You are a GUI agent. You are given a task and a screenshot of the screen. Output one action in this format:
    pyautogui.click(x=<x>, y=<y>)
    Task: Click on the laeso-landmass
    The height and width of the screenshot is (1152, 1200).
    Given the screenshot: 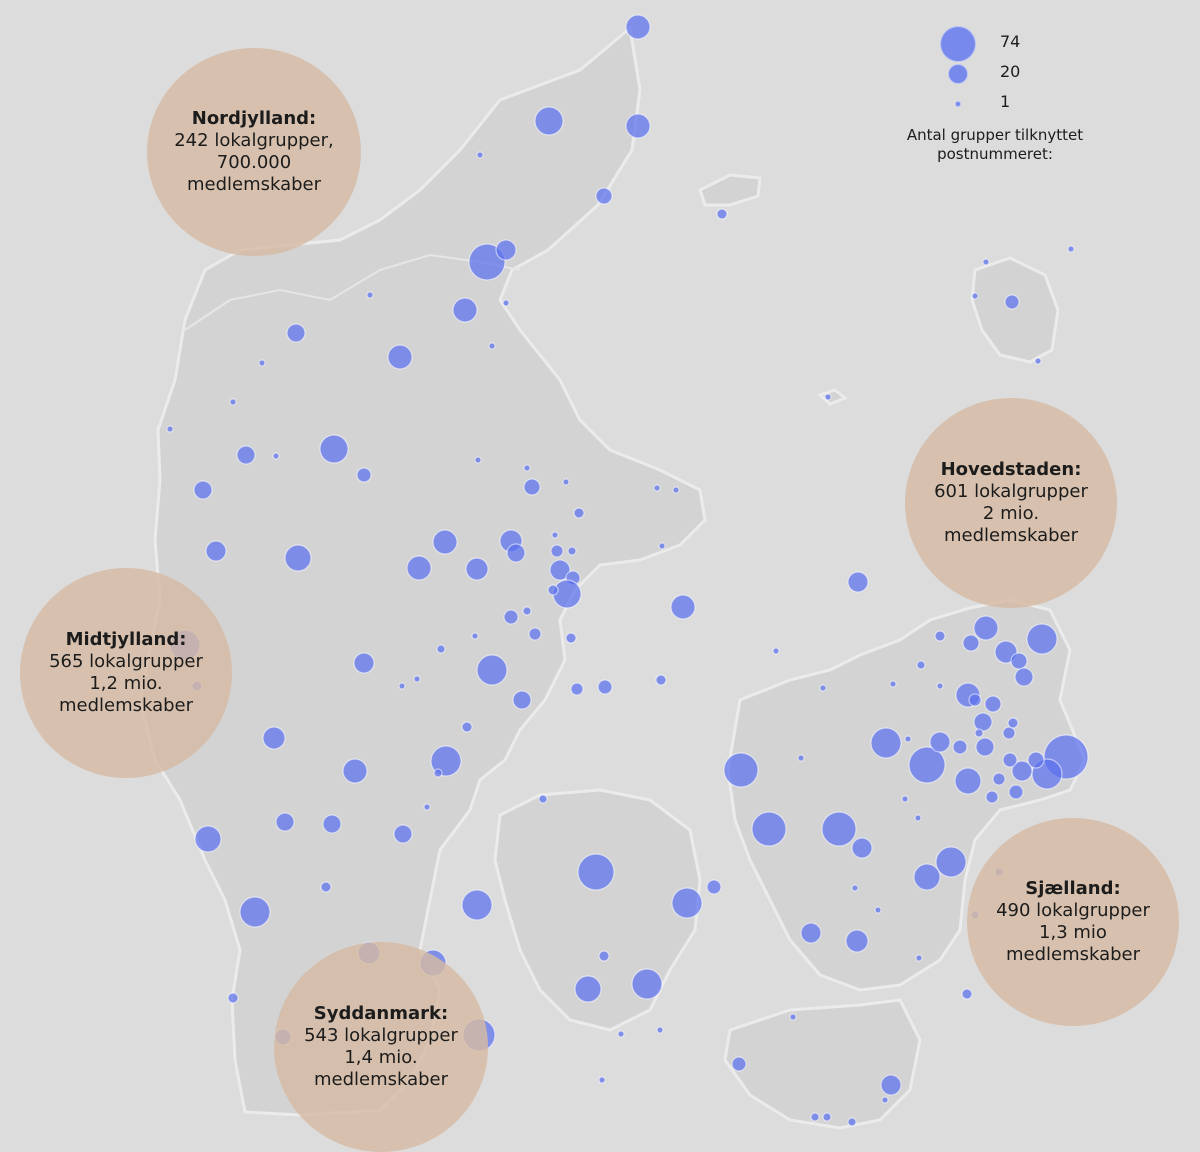 What is the action you would take?
    pyautogui.click(x=730, y=190)
    